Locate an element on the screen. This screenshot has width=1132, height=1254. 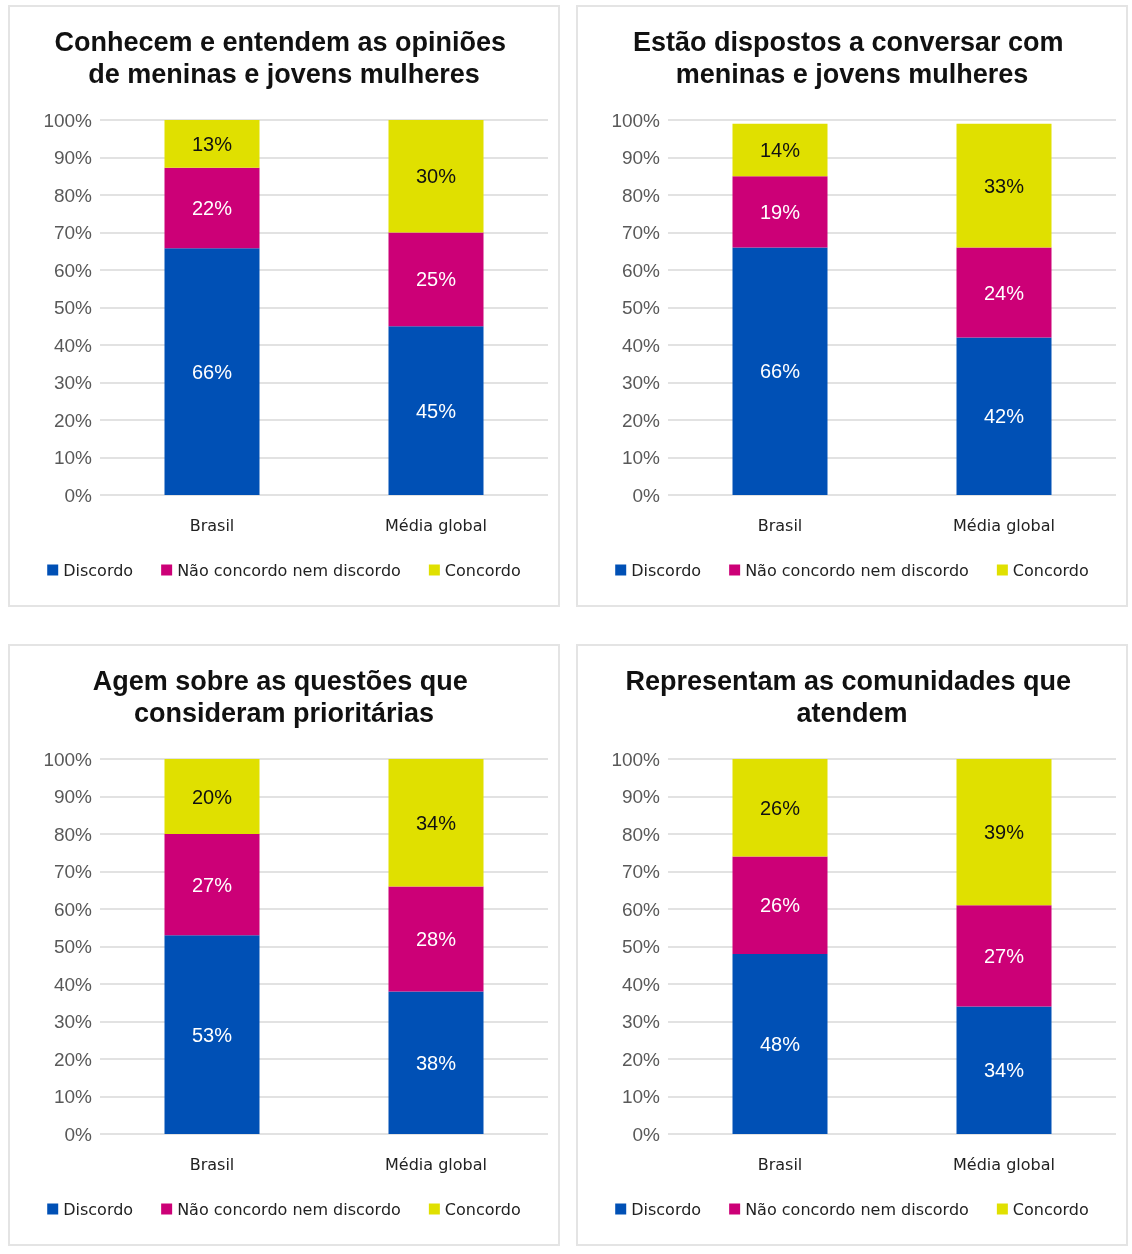
data-label: 24% is located at coordinates (1004, 292).